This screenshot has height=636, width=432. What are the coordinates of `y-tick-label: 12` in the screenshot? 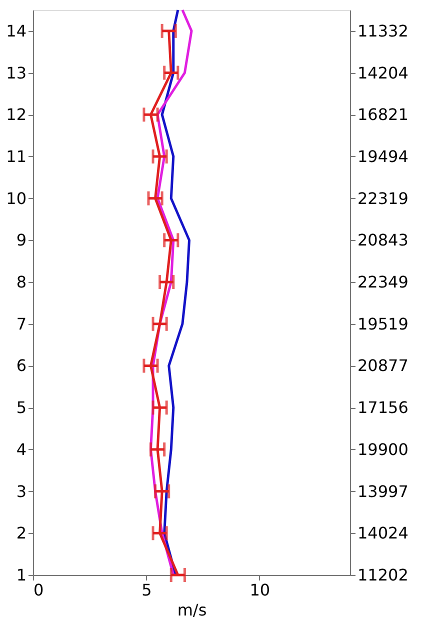 It's located at (16, 114).